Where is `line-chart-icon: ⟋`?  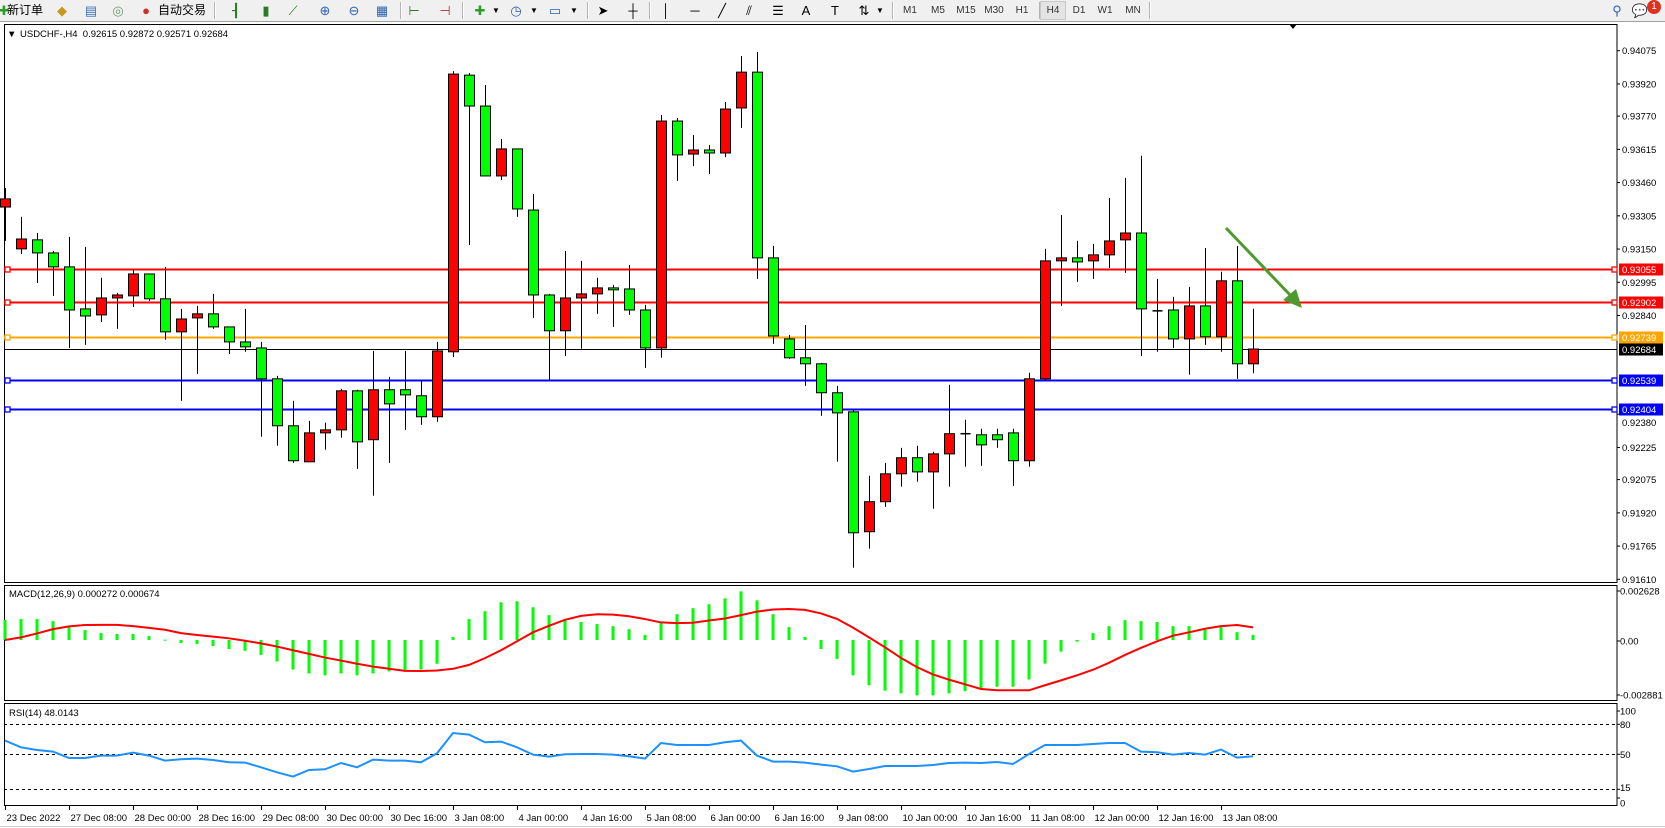
line-chart-icon: ⟋ is located at coordinates (293, 10).